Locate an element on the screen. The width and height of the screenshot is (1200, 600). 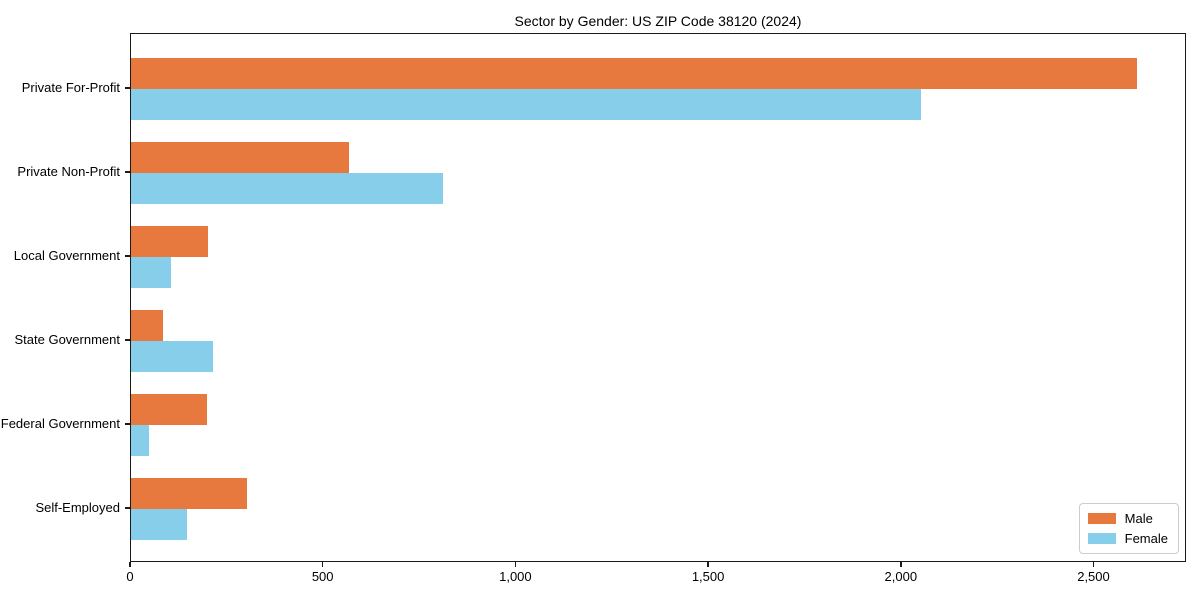
bar-female-state-government is located at coordinates (172, 356).